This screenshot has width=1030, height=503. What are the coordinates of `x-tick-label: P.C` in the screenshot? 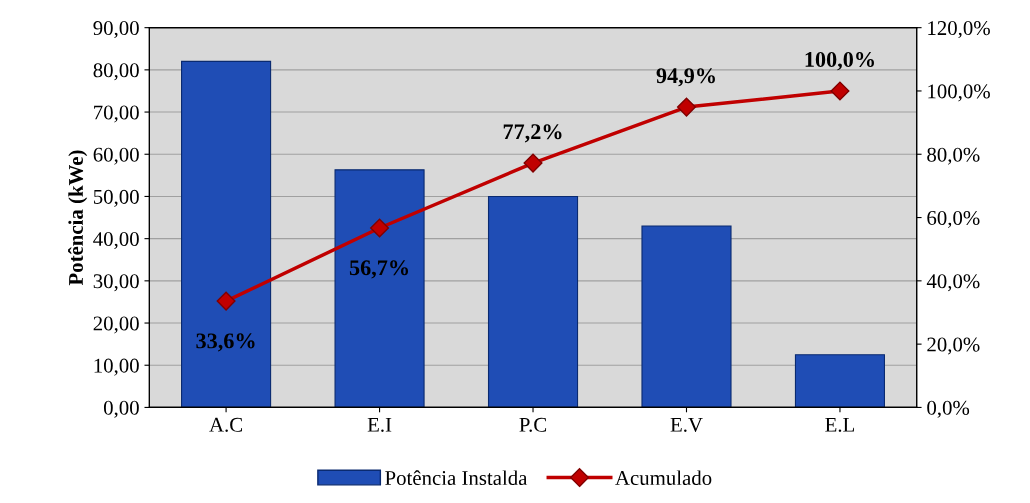 It's located at (533, 424).